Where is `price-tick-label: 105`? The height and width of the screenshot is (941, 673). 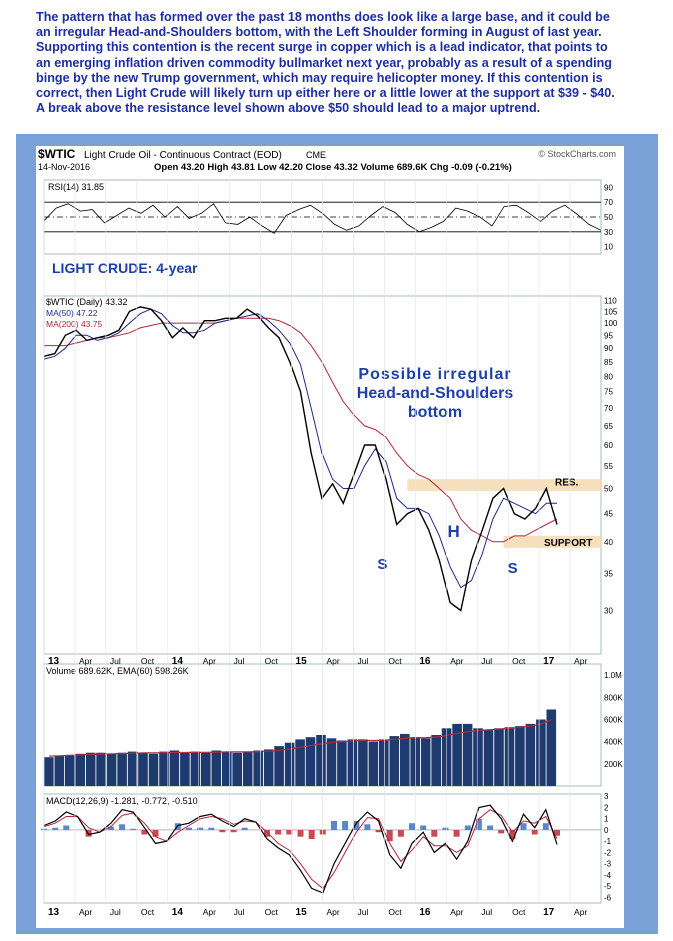
price-tick-label: 105 is located at coordinates (611, 311).